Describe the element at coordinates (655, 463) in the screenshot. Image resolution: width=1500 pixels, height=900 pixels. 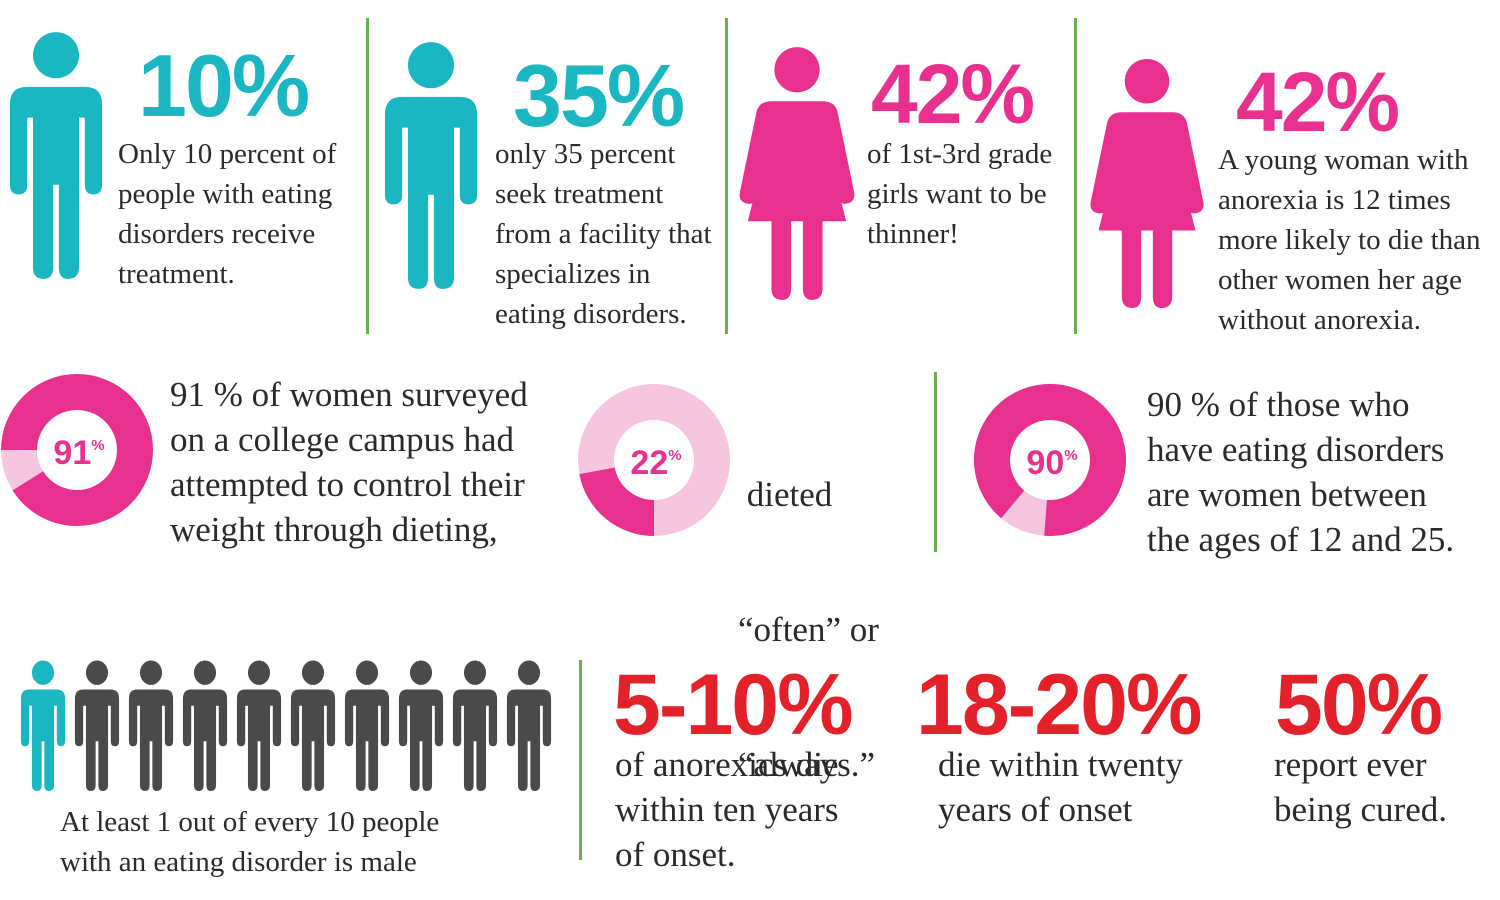
I see `donut-label: 22%` at that location.